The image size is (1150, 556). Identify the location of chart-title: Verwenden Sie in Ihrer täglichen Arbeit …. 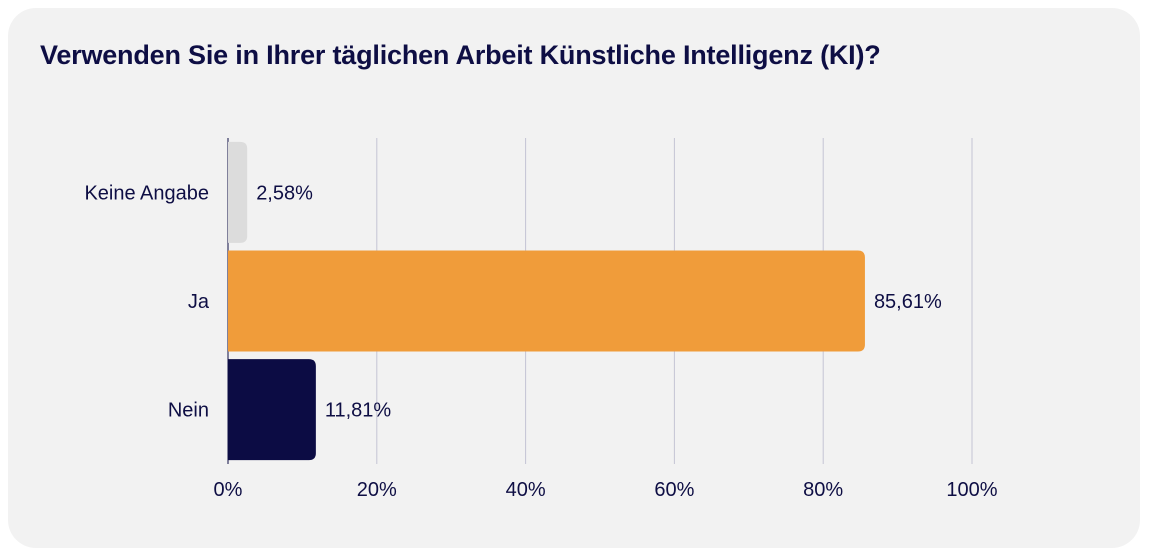
(460, 55).